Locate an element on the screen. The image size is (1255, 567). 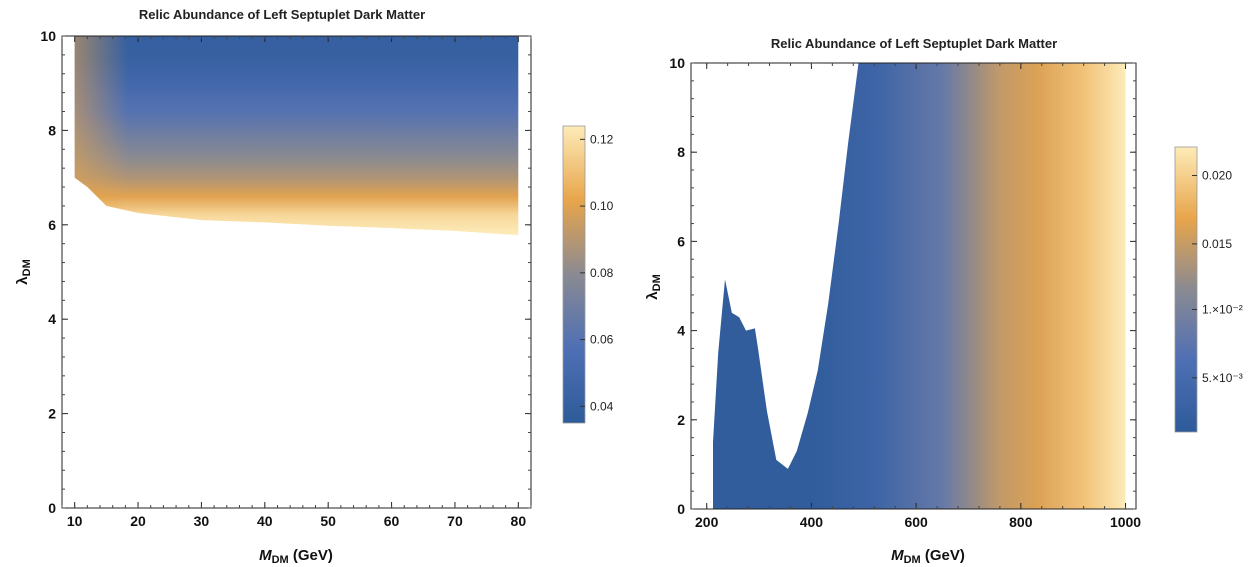
x-tick-label: 10 is located at coordinates (75, 521).